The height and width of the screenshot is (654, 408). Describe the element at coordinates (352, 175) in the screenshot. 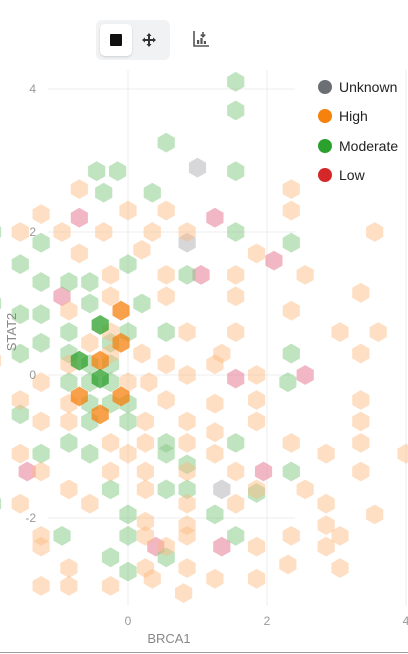

I see `legend-label: Low` at that location.